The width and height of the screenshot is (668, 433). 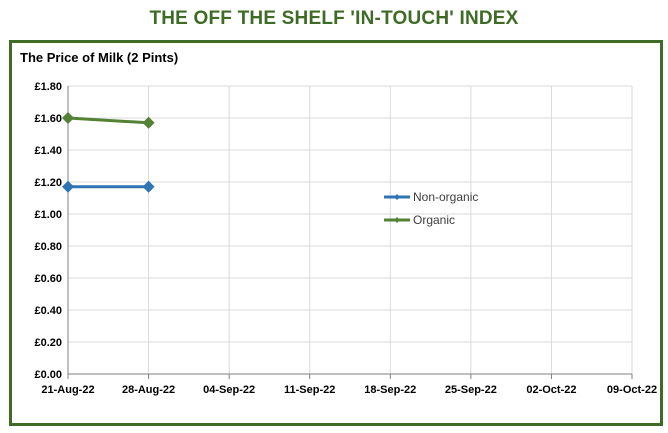 I want to click on y-tick-label: £0.20, so click(x=48, y=343).